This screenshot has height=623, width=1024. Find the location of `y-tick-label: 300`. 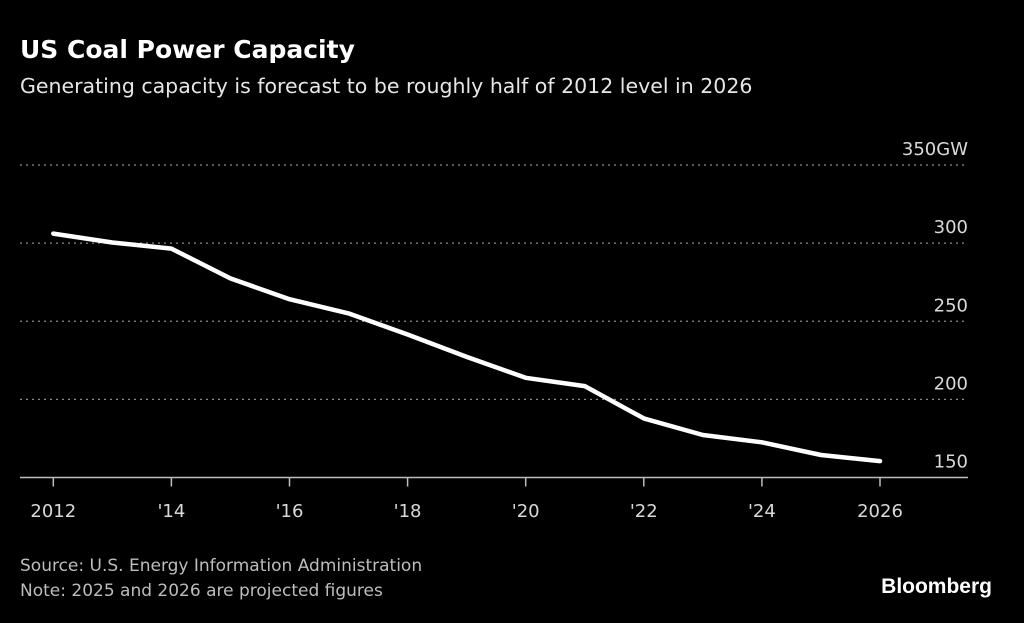

y-tick-label: 300 is located at coordinates (951, 227).